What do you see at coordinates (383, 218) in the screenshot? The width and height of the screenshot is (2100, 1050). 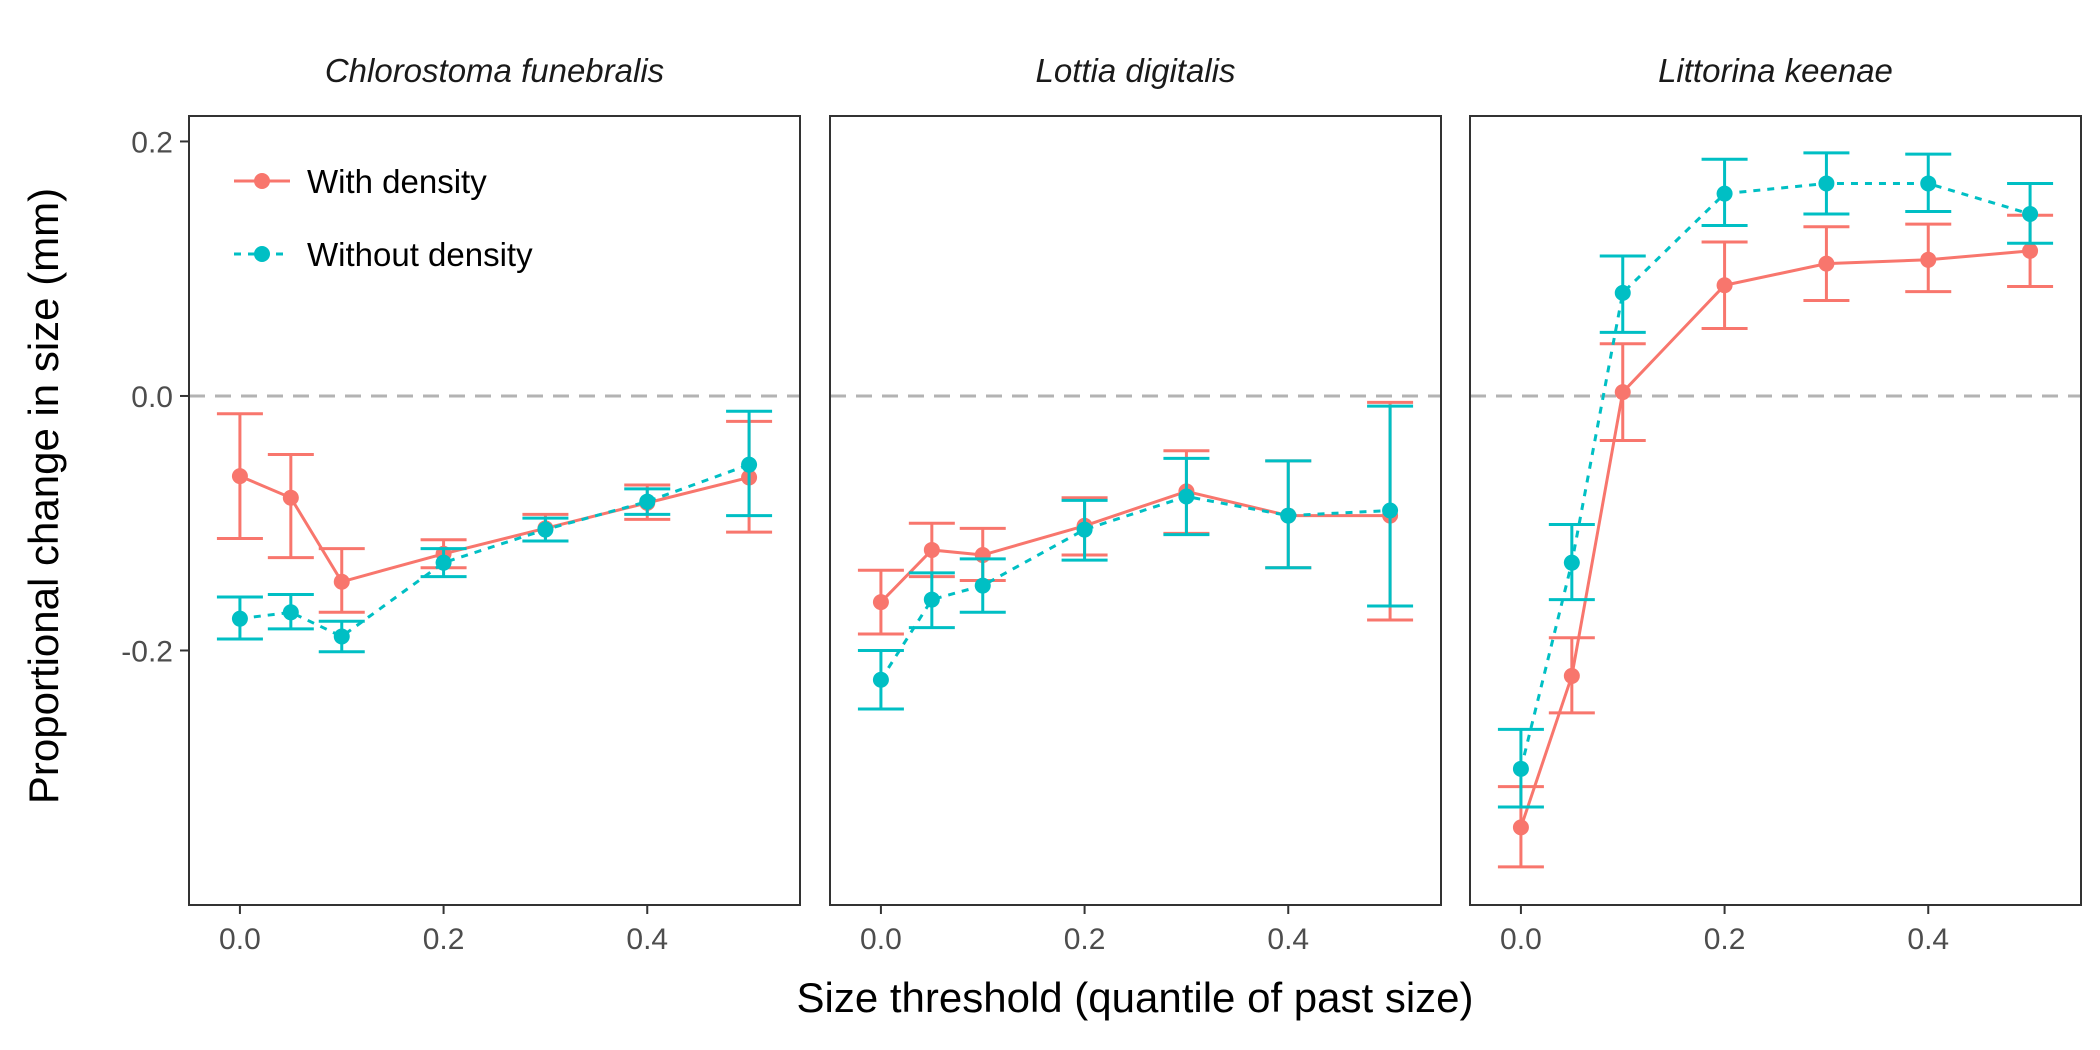 I see `legend: With density Without density` at bounding box center [383, 218].